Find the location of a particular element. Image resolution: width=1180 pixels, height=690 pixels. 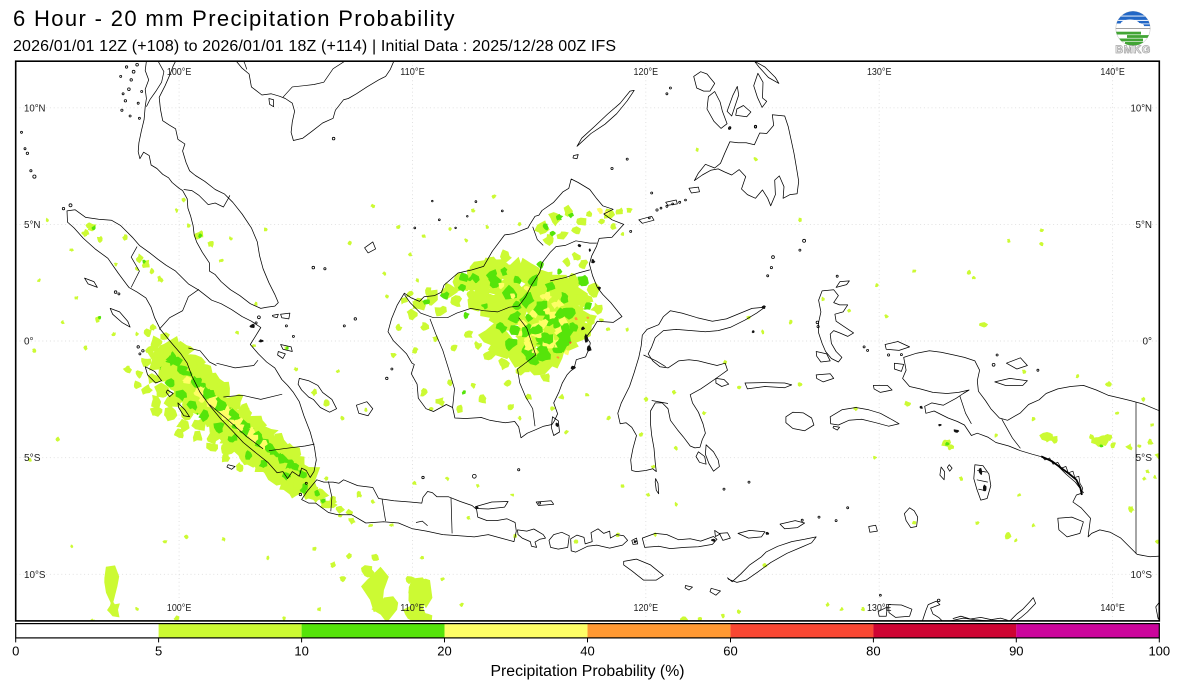

svg-text: Precipitation Probability (%) is located at coordinates (588, 671).